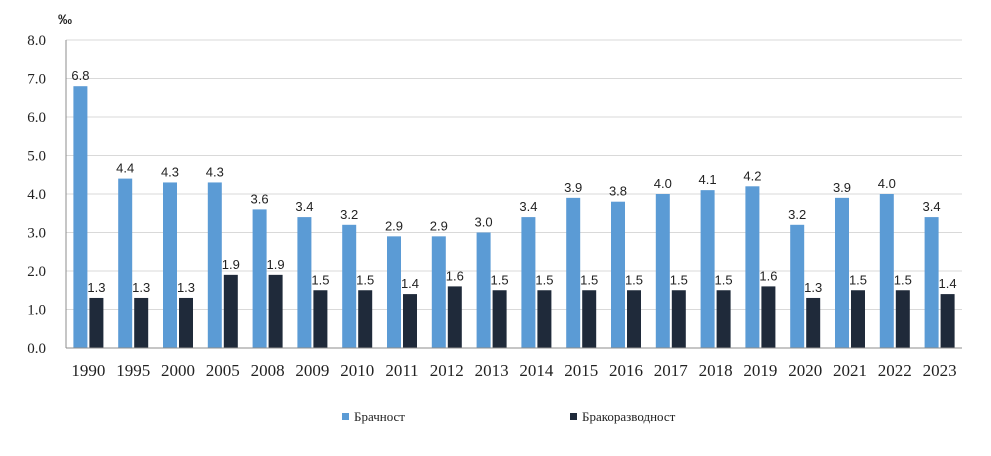  I want to click on x-tick-label: 2021, so click(850, 370).